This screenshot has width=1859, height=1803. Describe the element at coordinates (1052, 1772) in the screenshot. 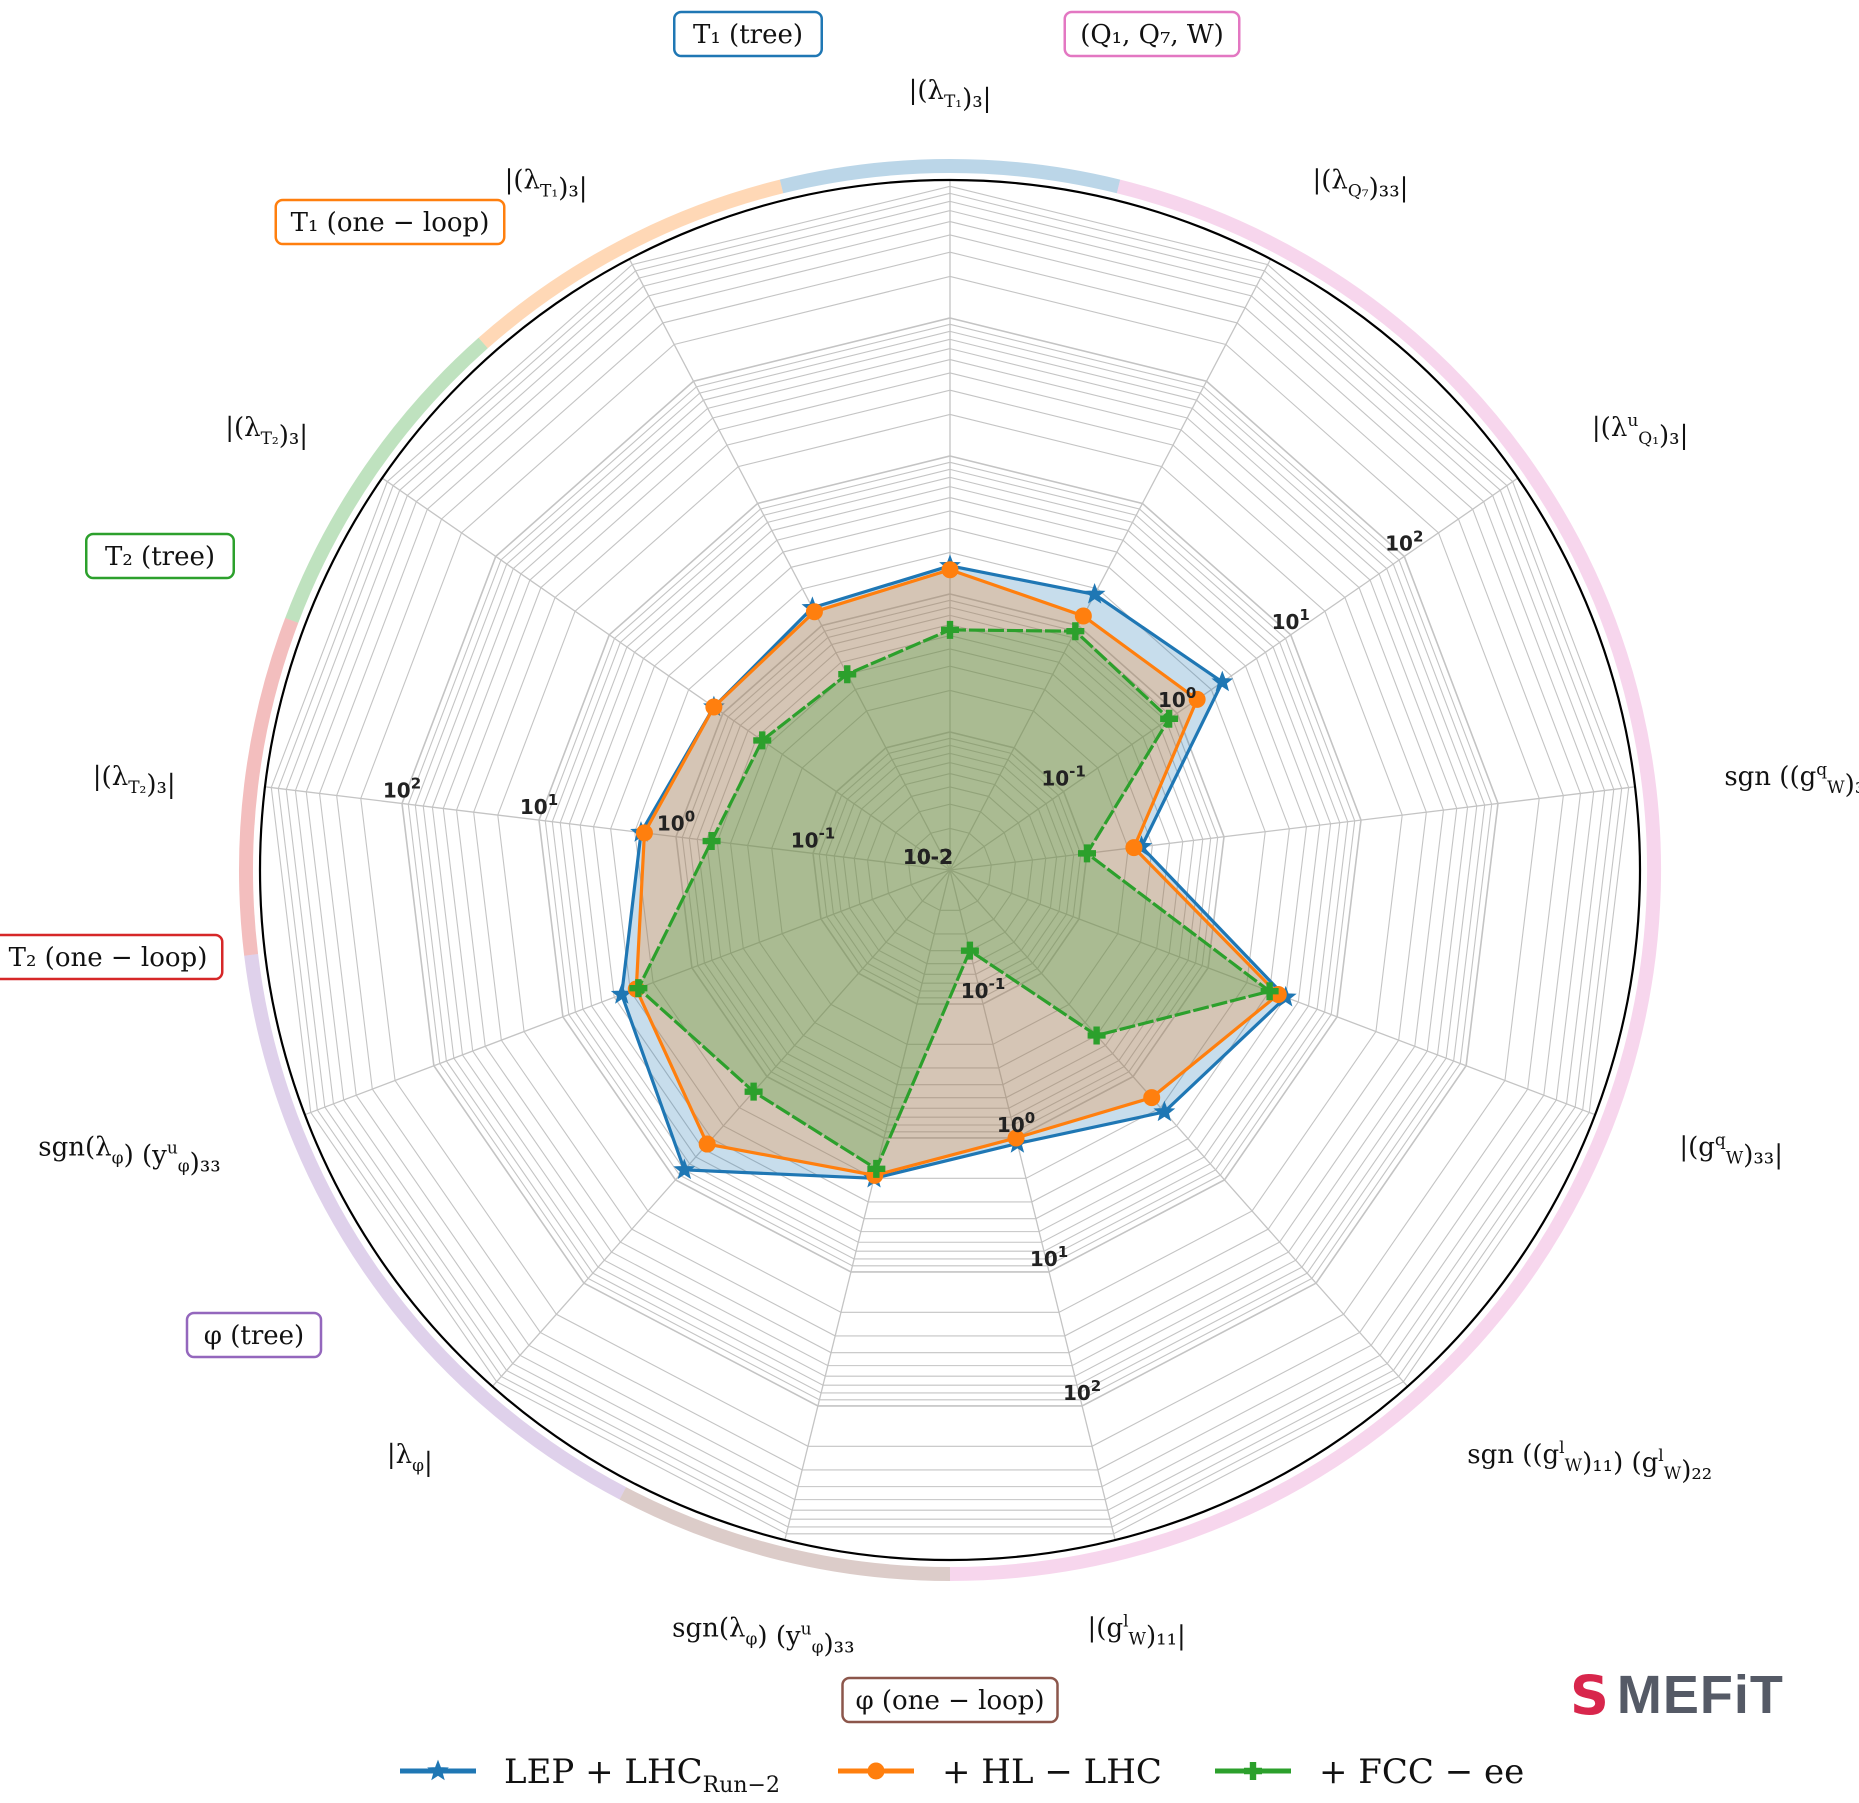

I see `legend-label: + HL − LHC` at that location.